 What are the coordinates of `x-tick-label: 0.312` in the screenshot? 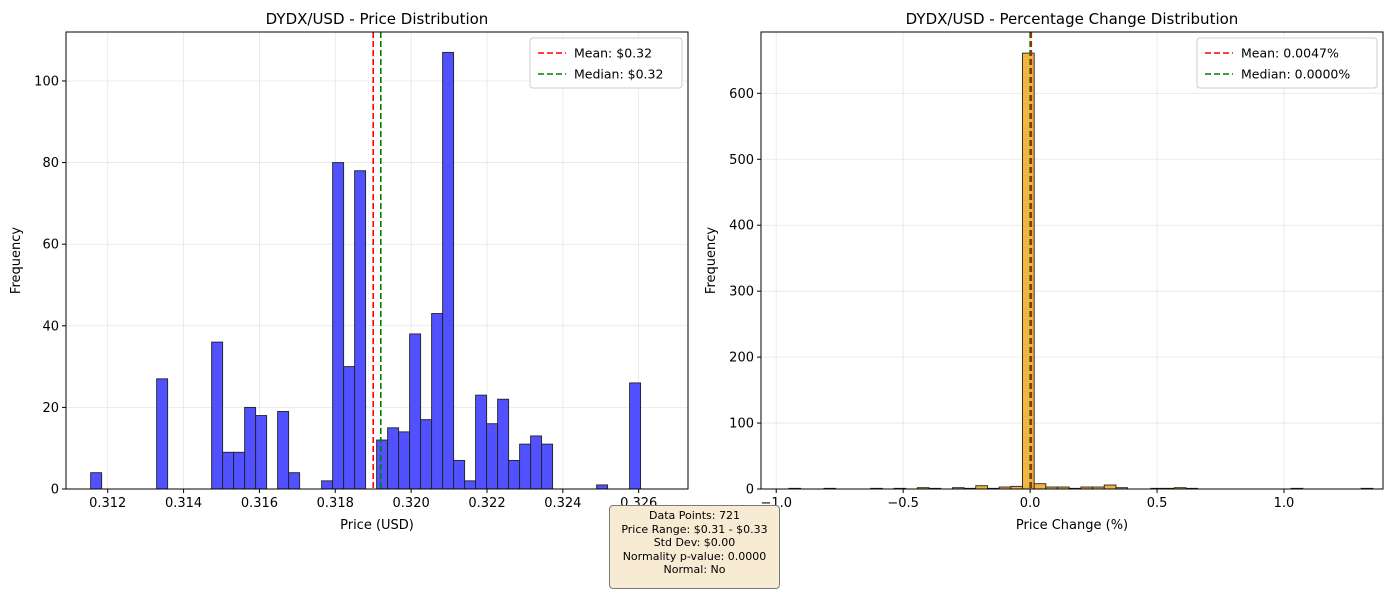 It's located at (107, 503).